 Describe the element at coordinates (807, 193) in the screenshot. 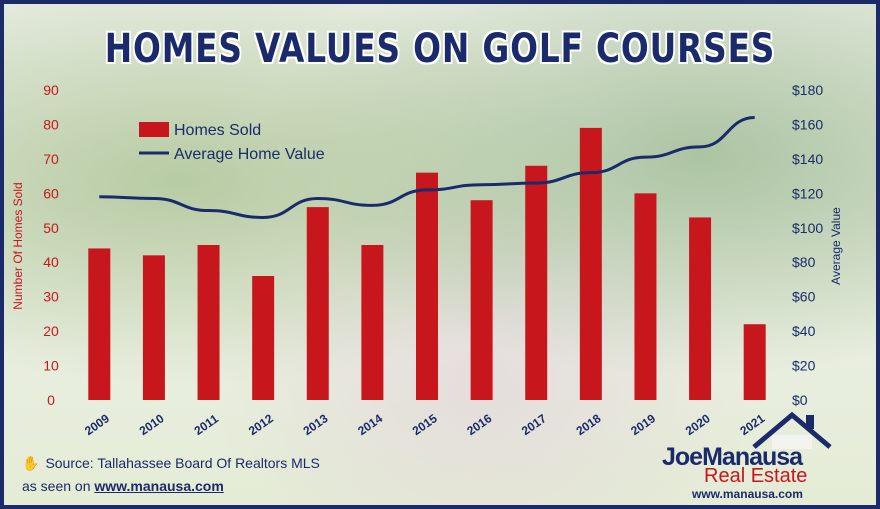

I see `y-tick-right: $120` at that location.